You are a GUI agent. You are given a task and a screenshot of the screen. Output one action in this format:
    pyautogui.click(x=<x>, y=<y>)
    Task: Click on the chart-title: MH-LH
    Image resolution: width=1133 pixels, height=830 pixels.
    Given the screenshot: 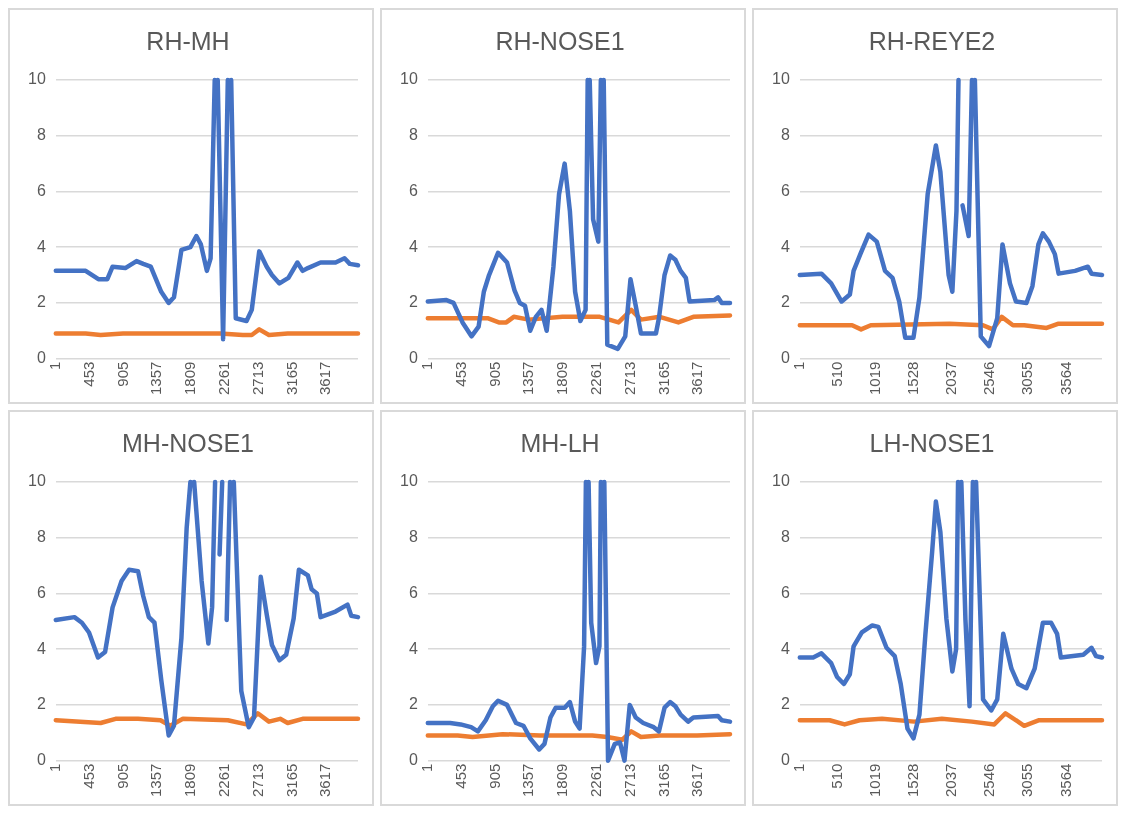 What is the action you would take?
    pyautogui.click(x=560, y=442)
    